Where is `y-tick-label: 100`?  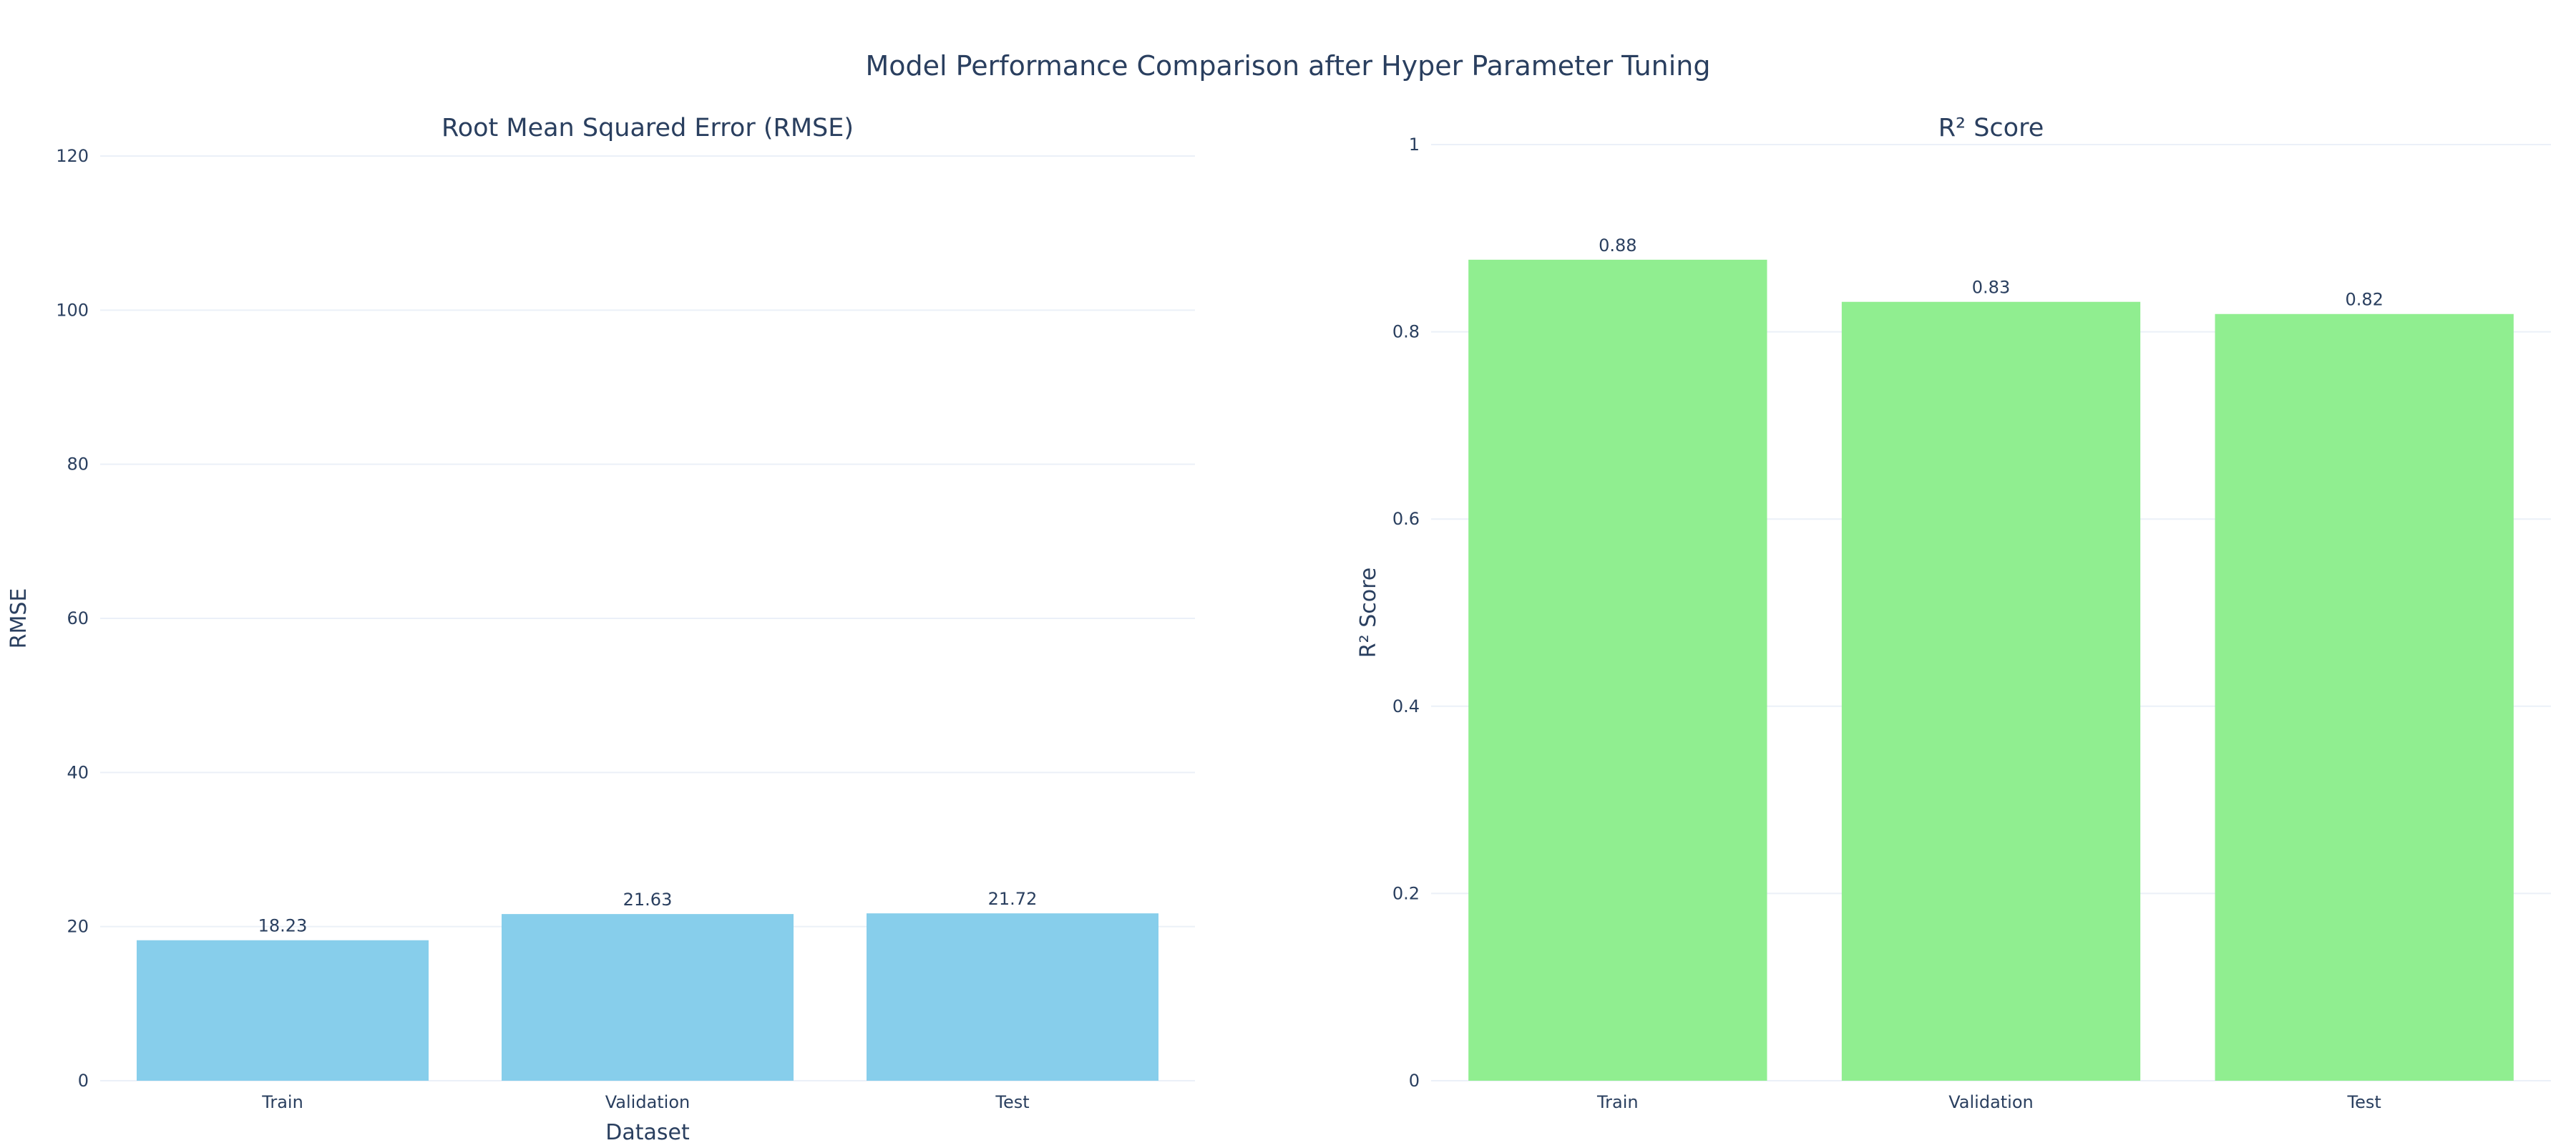 y-tick-label: 100 is located at coordinates (72, 310).